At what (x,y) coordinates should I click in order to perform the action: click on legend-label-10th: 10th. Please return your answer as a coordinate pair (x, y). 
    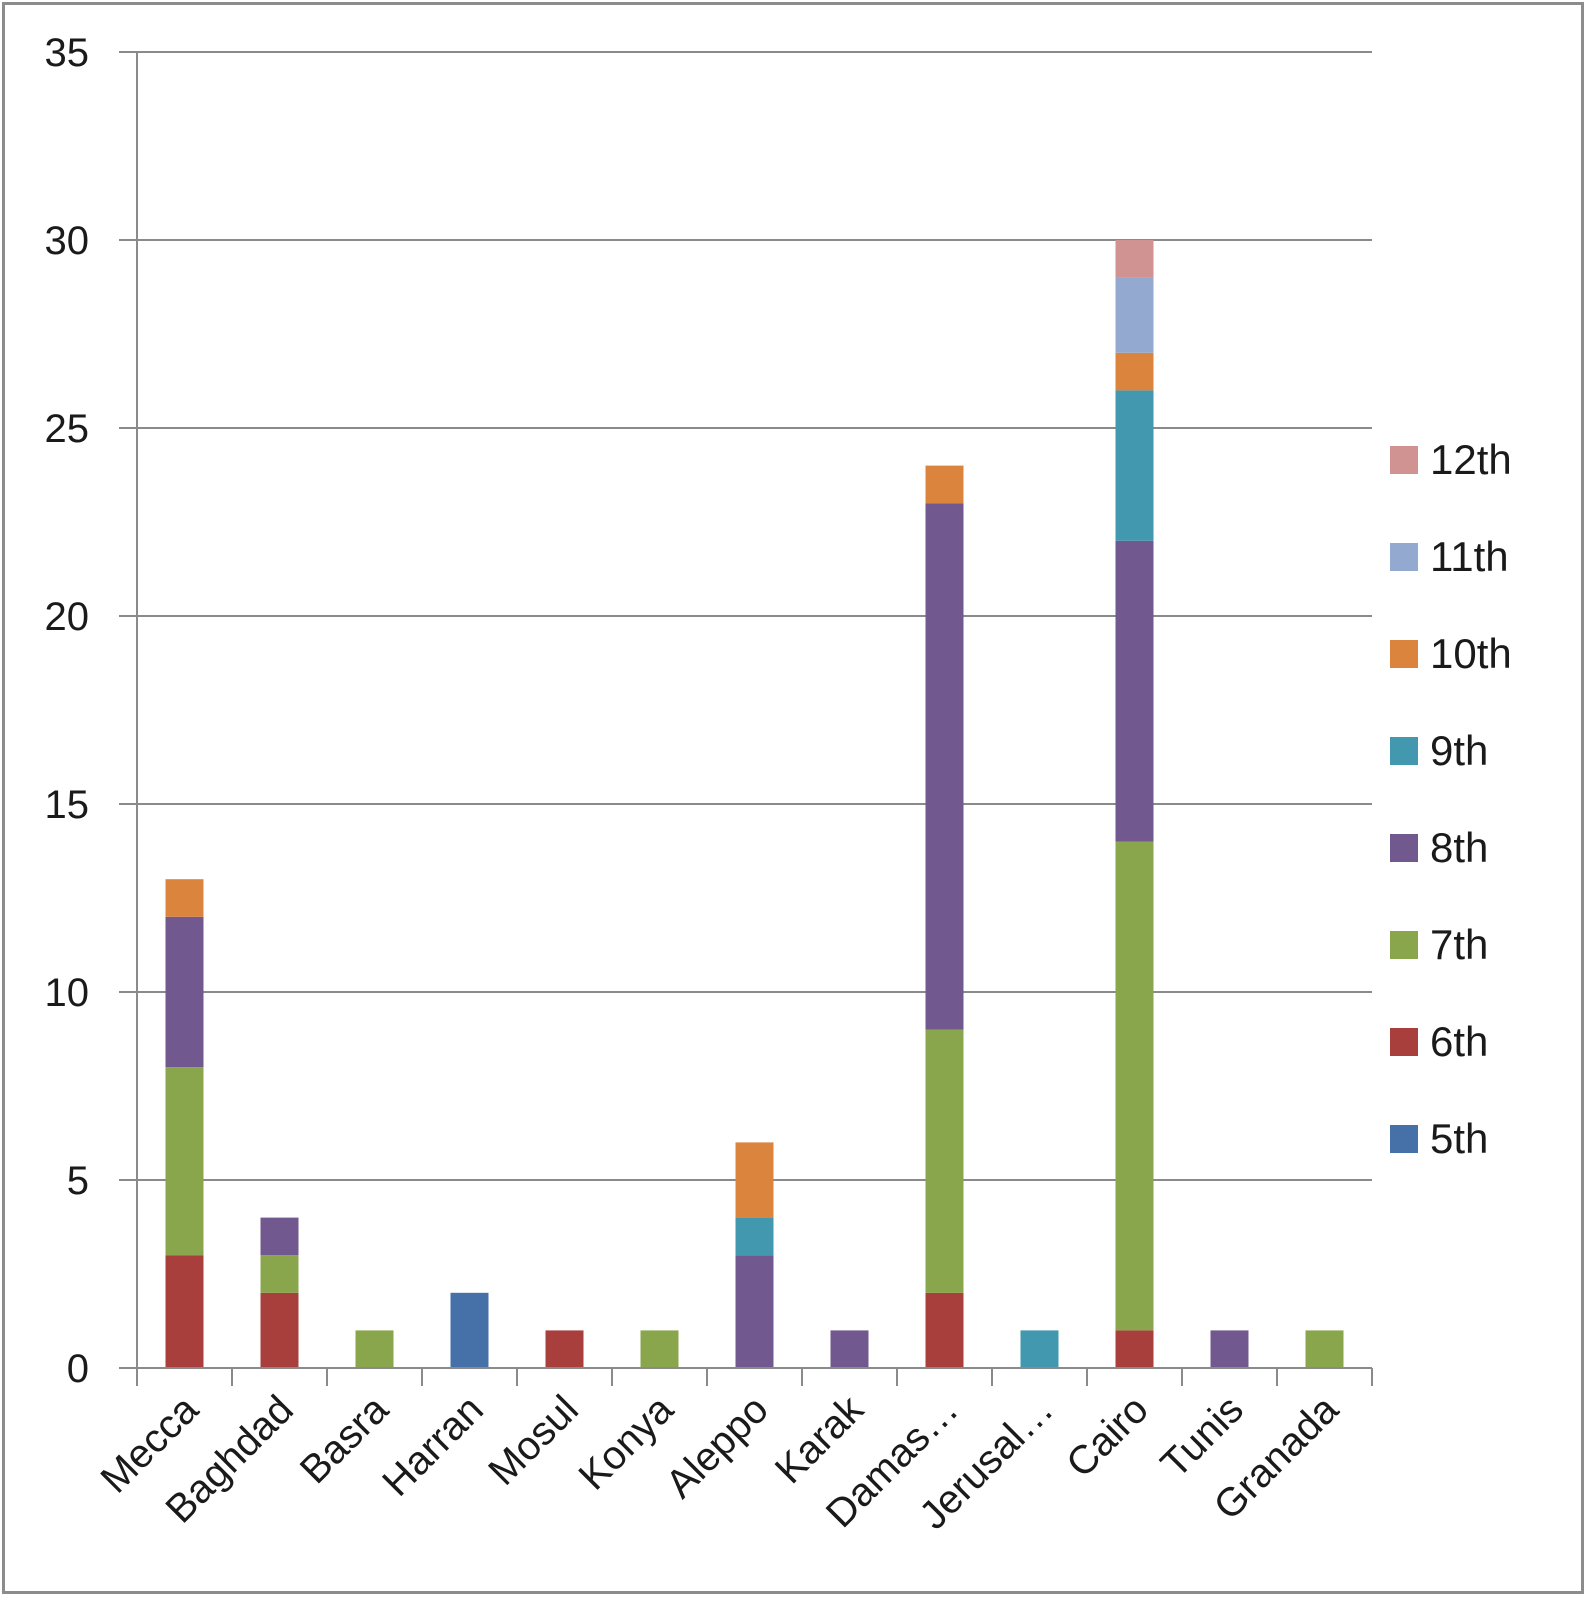
    Looking at the image, I should click on (1471, 653).